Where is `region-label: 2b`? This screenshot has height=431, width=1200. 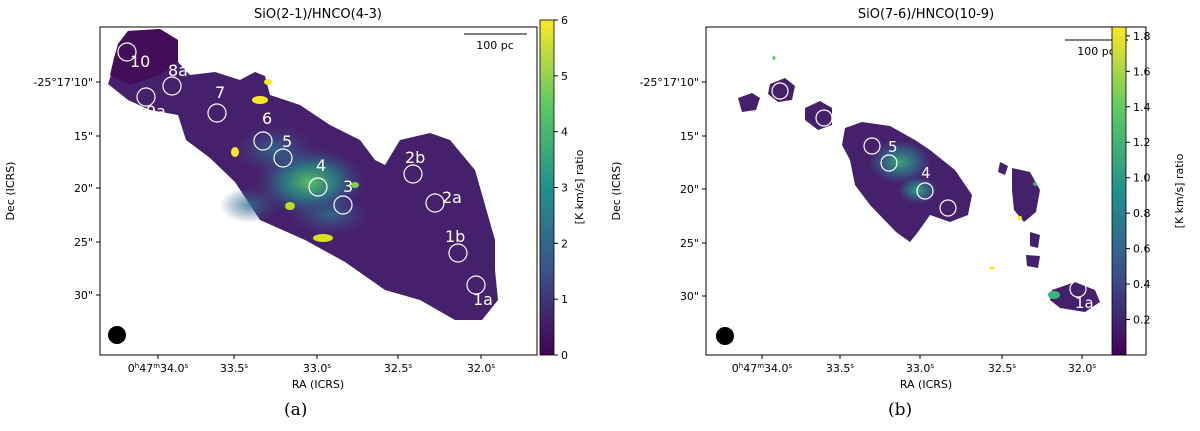
region-label: 2b is located at coordinates (415, 157).